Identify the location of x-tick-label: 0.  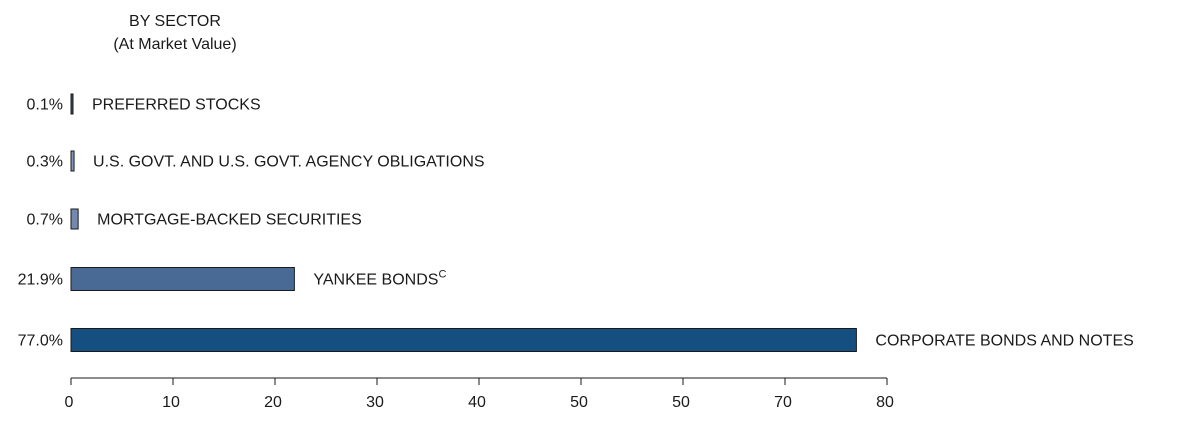
(69, 402).